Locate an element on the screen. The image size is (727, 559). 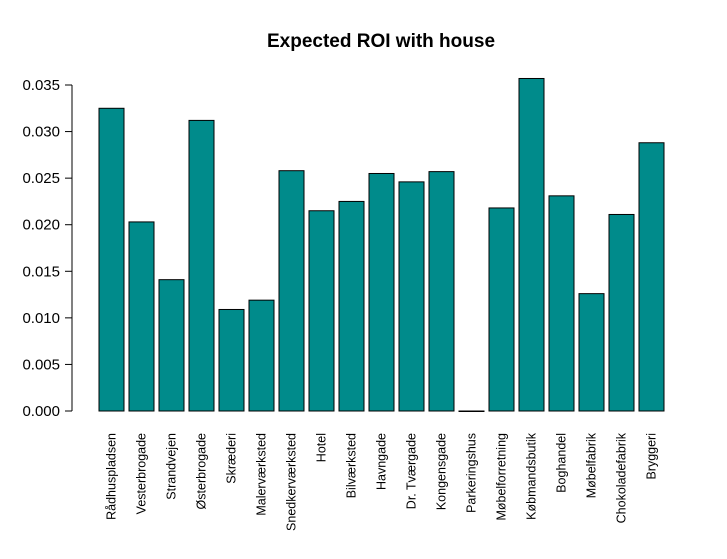
y-tick-label: 0.035 is located at coordinates (41, 85).